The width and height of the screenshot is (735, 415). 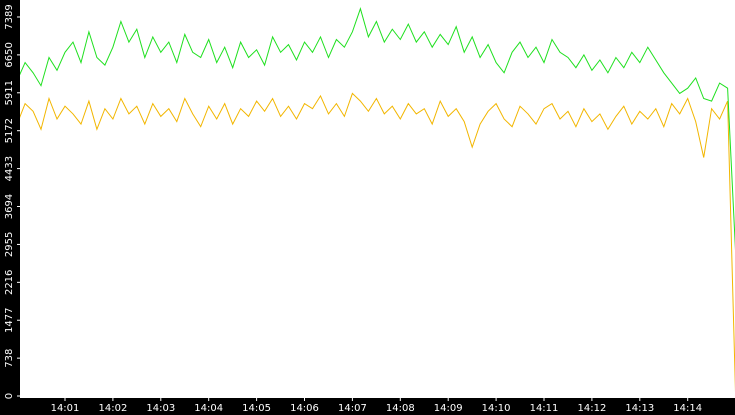 I want to click on x-tick-label: 14:06, so click(x=304, y=408).